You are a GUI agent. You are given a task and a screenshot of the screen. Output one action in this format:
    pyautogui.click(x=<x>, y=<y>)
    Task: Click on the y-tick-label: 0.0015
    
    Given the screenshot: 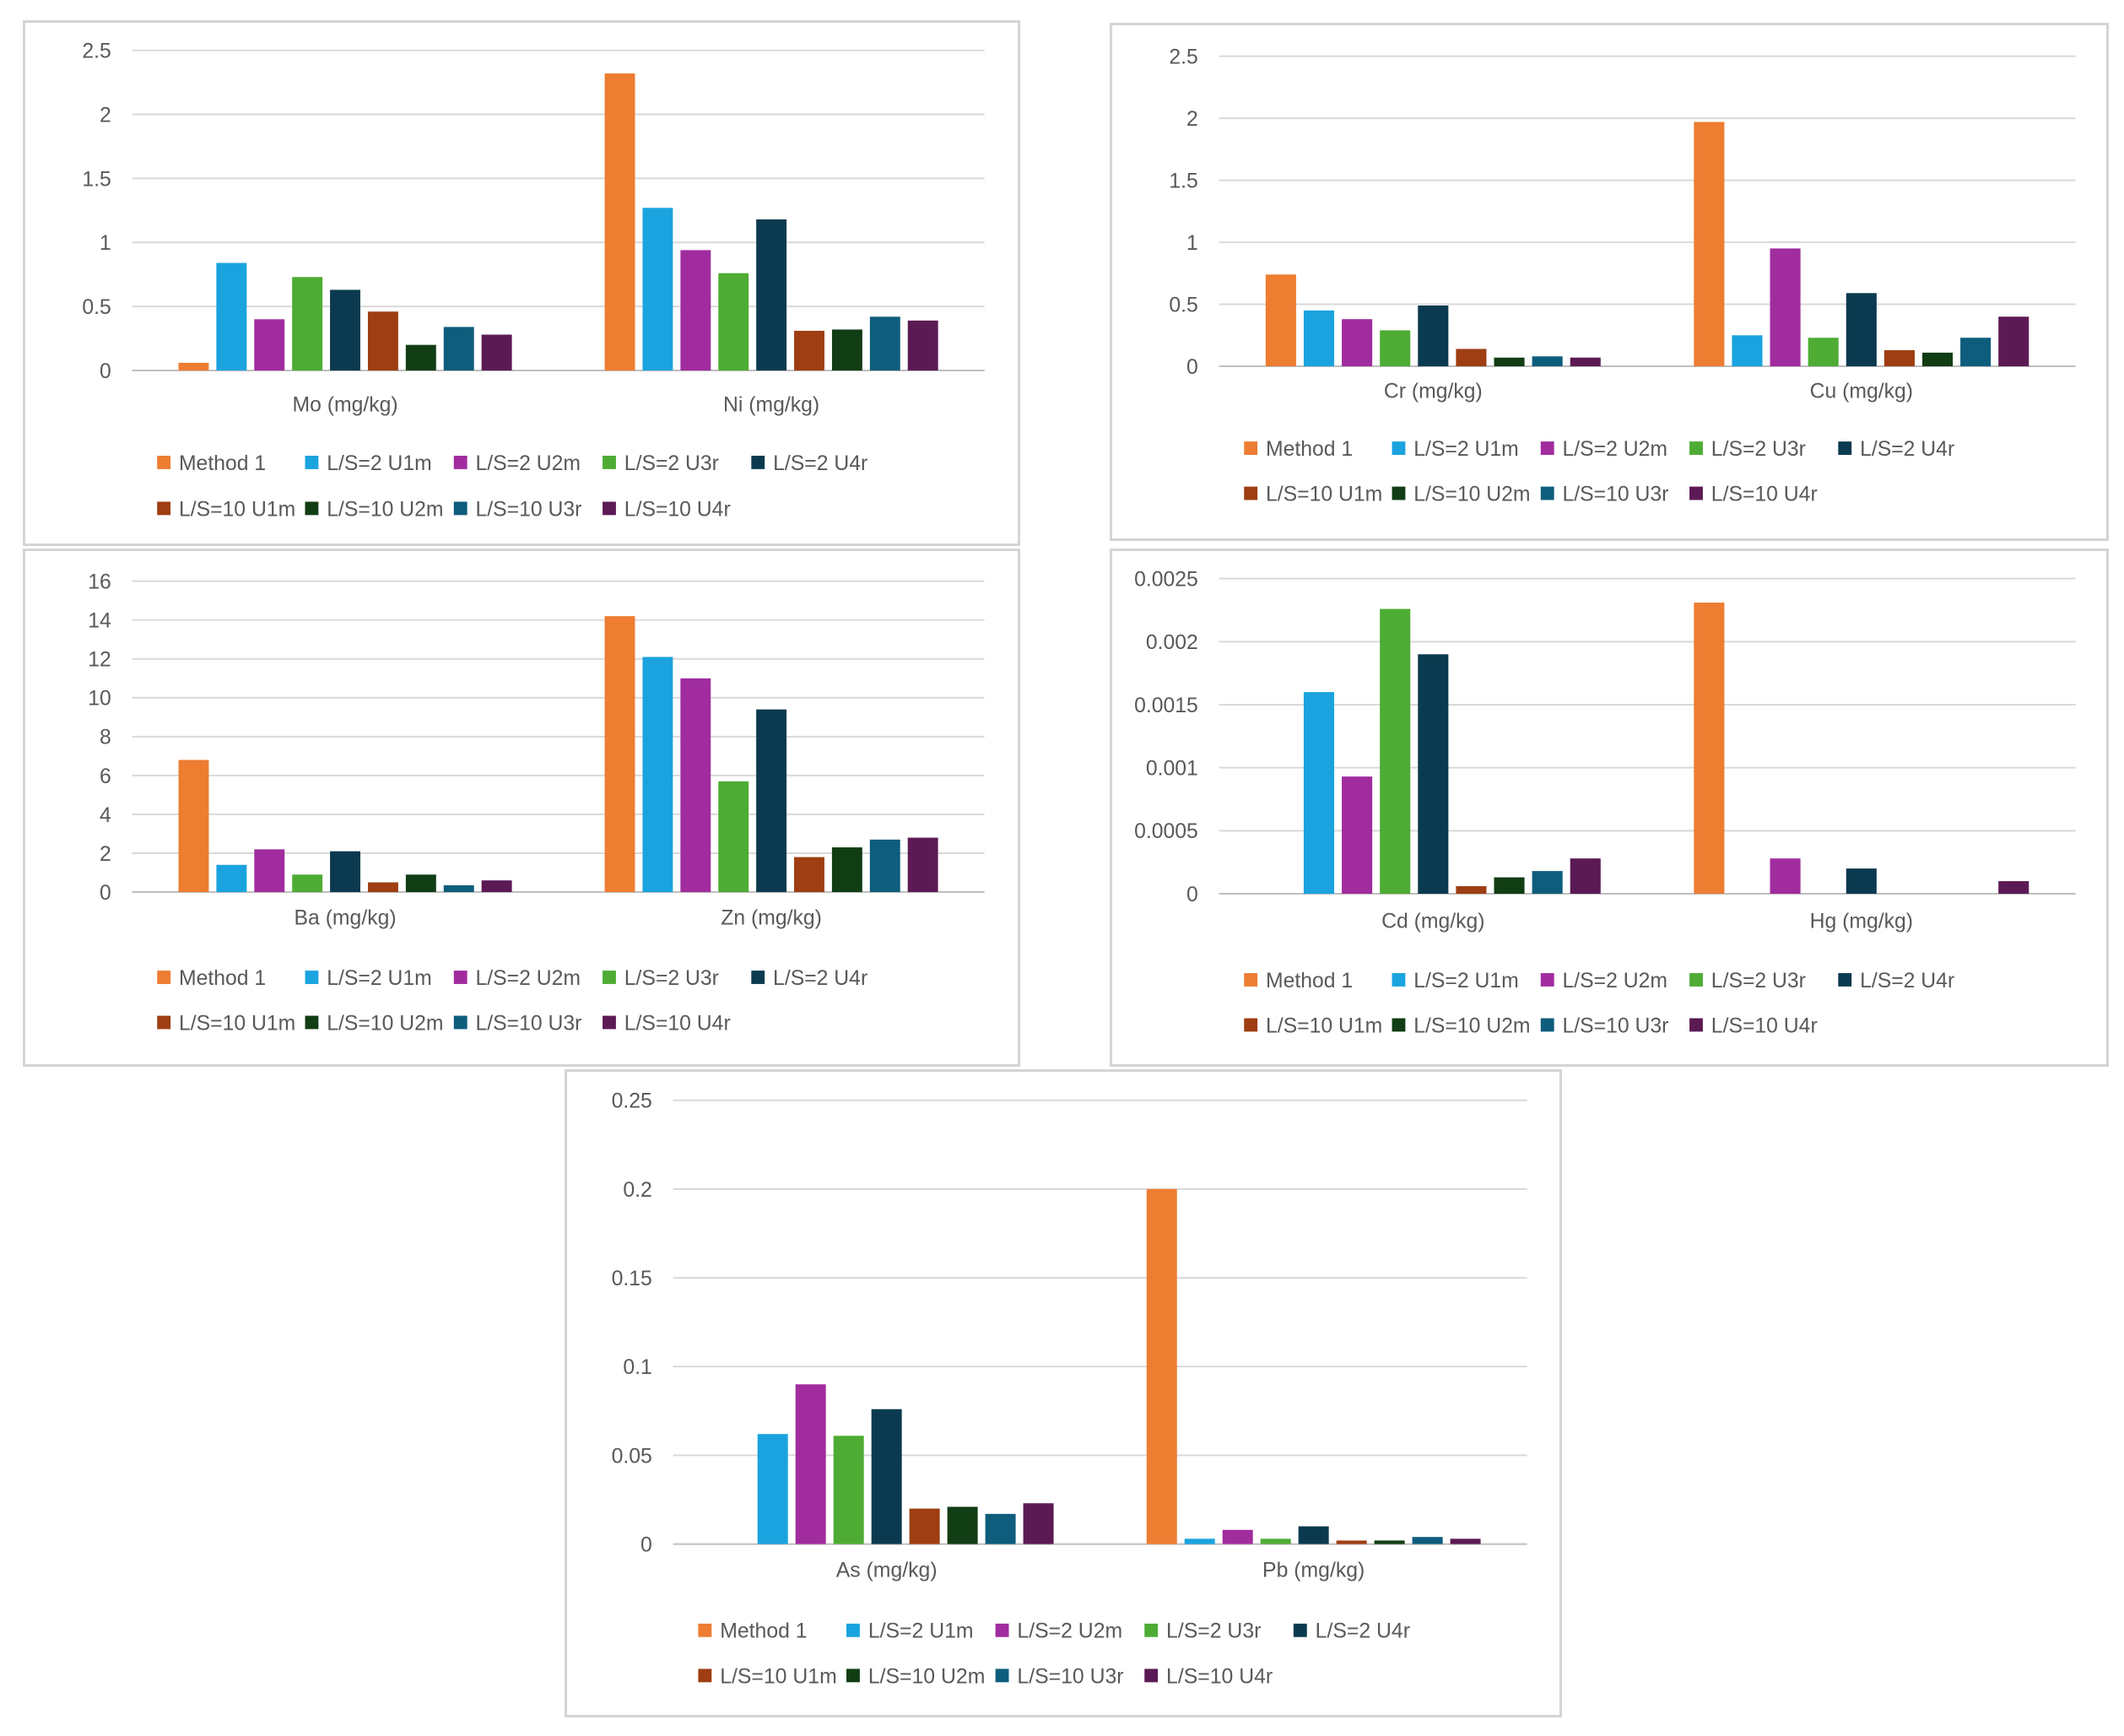 What is the action you would take?
    pyautogui.click(x=1166, y=706)
    